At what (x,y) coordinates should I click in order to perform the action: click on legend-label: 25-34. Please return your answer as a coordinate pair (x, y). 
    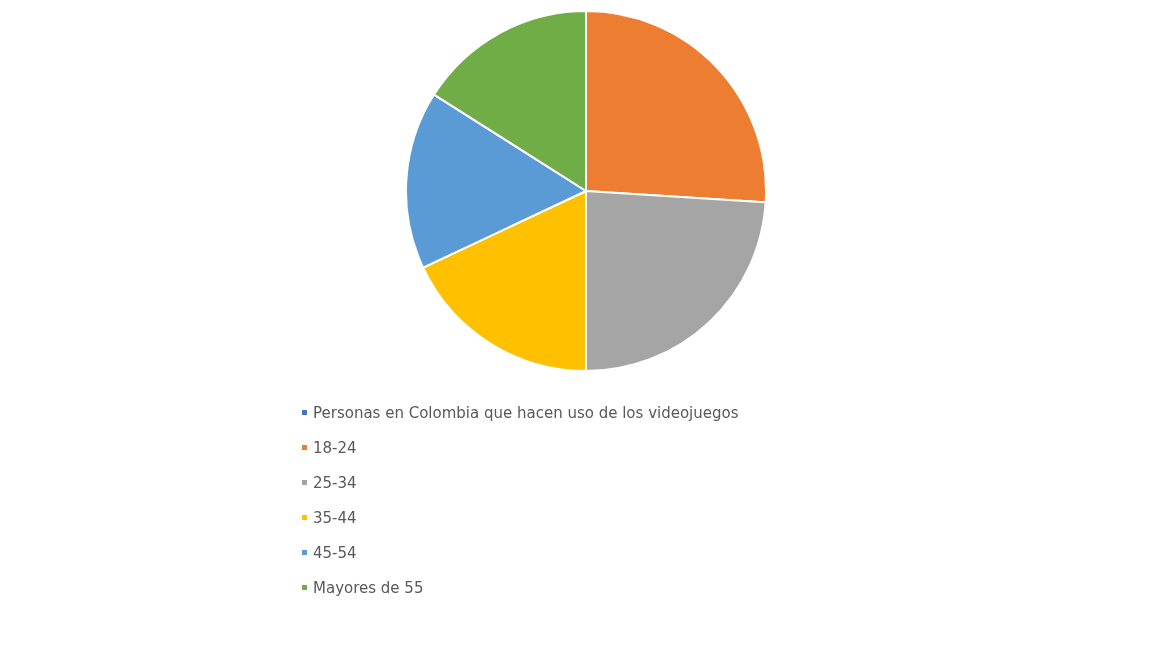
    Looking at the image, I should click on (335, 482).